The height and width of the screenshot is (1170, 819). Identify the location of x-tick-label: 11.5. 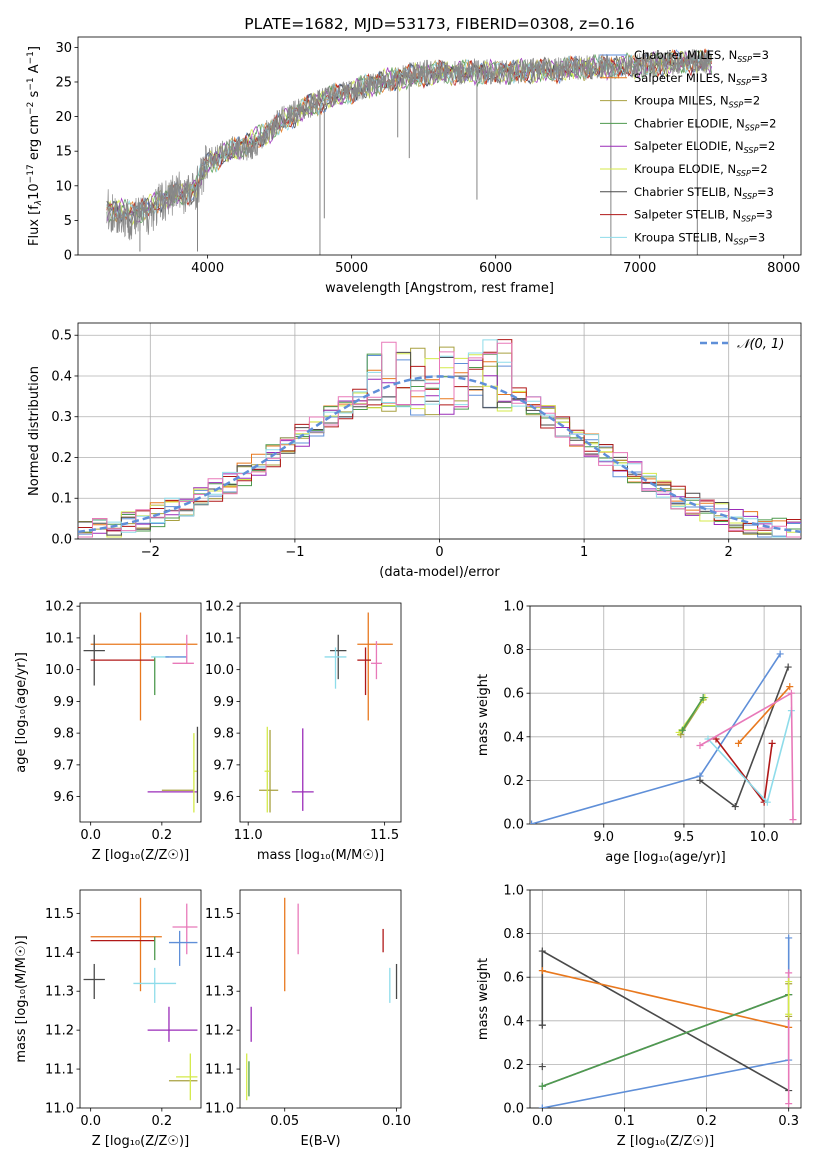
(384, 835).